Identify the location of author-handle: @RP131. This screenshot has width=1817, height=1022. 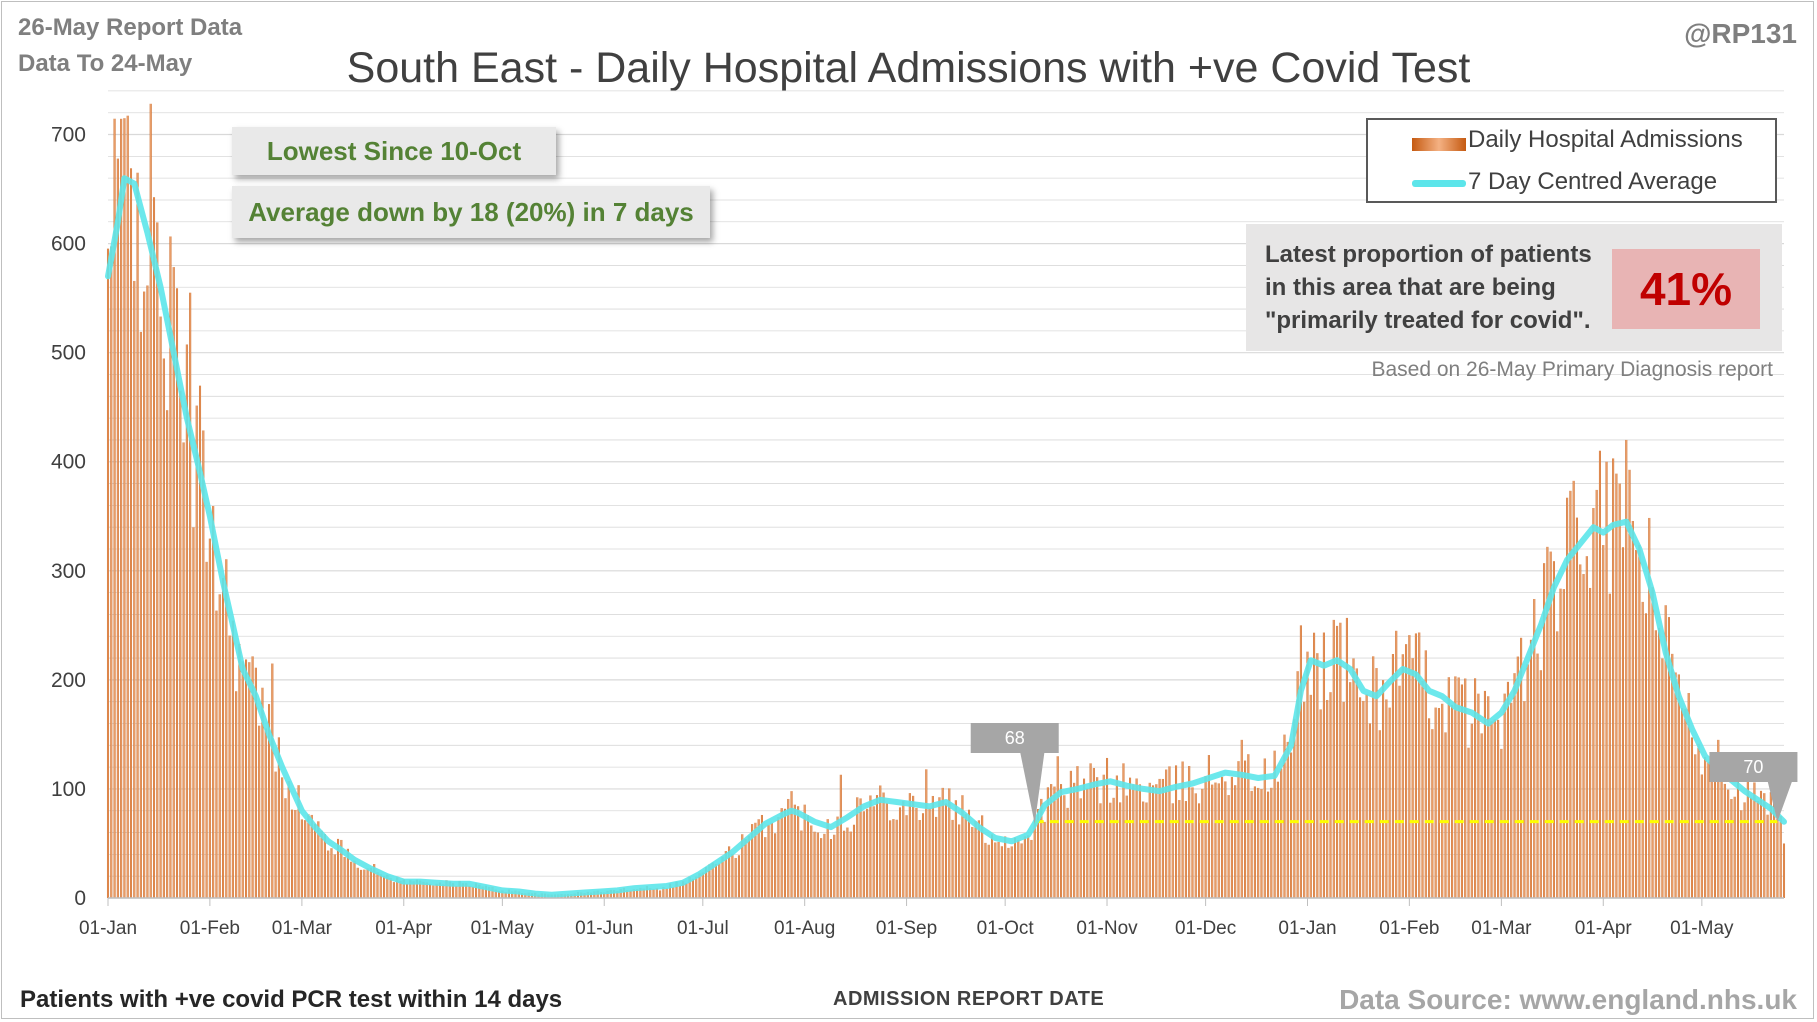
(1740, 33).